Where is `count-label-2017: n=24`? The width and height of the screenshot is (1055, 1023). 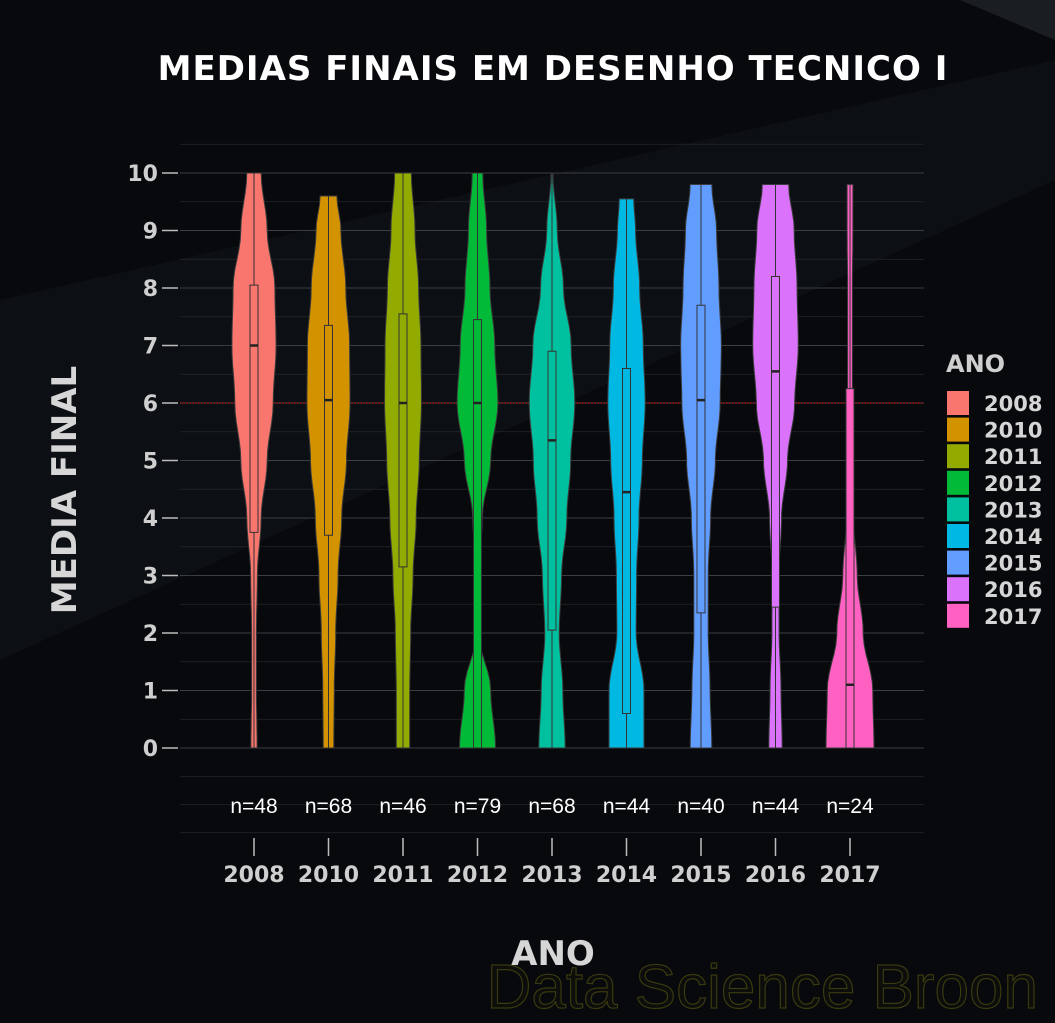
count-label-2017: n=24 is located at coordinates (850, 806).